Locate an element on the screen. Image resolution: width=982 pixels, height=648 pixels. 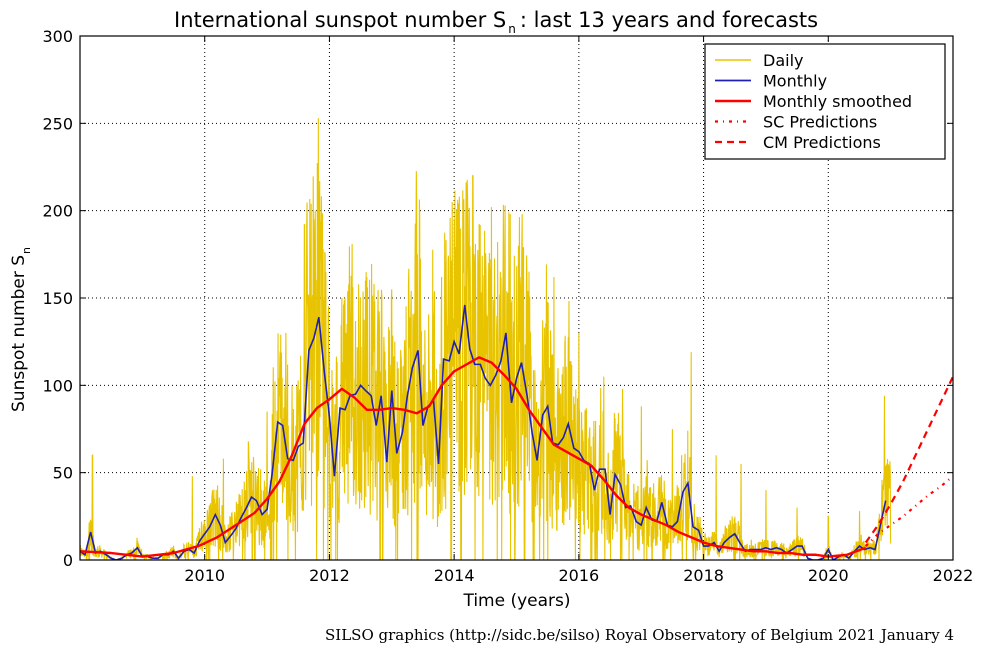
x-tick-label: 2018 is located at coordinates (703, 575).